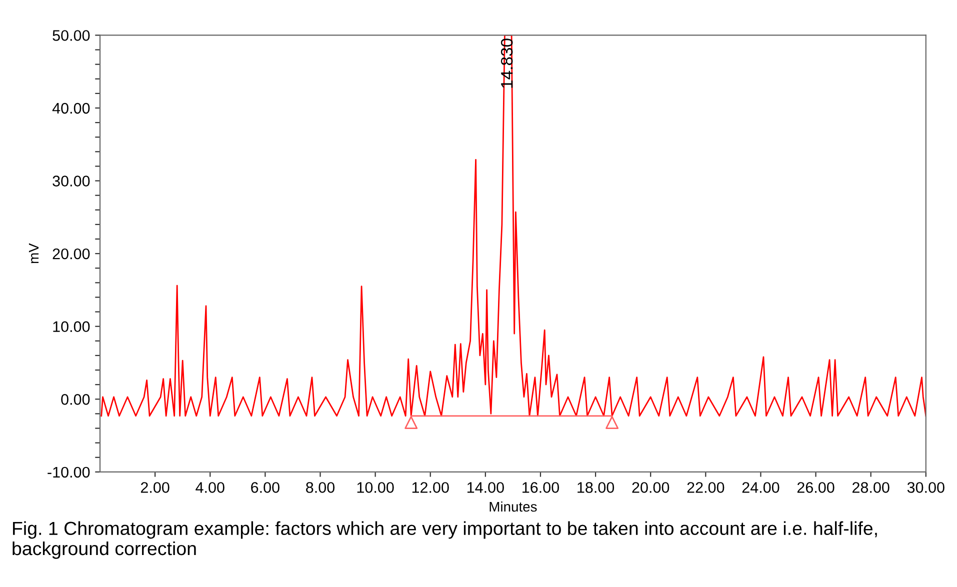  Describe the element at coordinates (506, 63) in the screenshot. I see `annotation: 14.830` at that location.